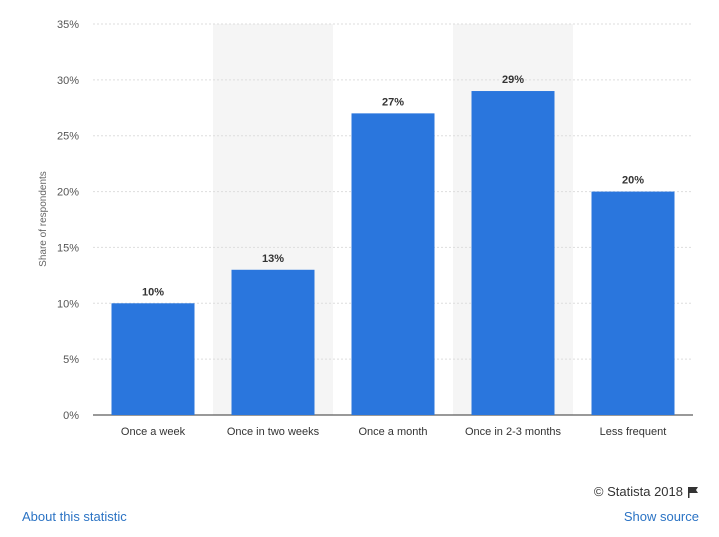 The height and width of the screenshot is (537, 719). Describe the element at coordinates (68, 248) in the screenshot. I see `y-tick-label: 15%` at that location.